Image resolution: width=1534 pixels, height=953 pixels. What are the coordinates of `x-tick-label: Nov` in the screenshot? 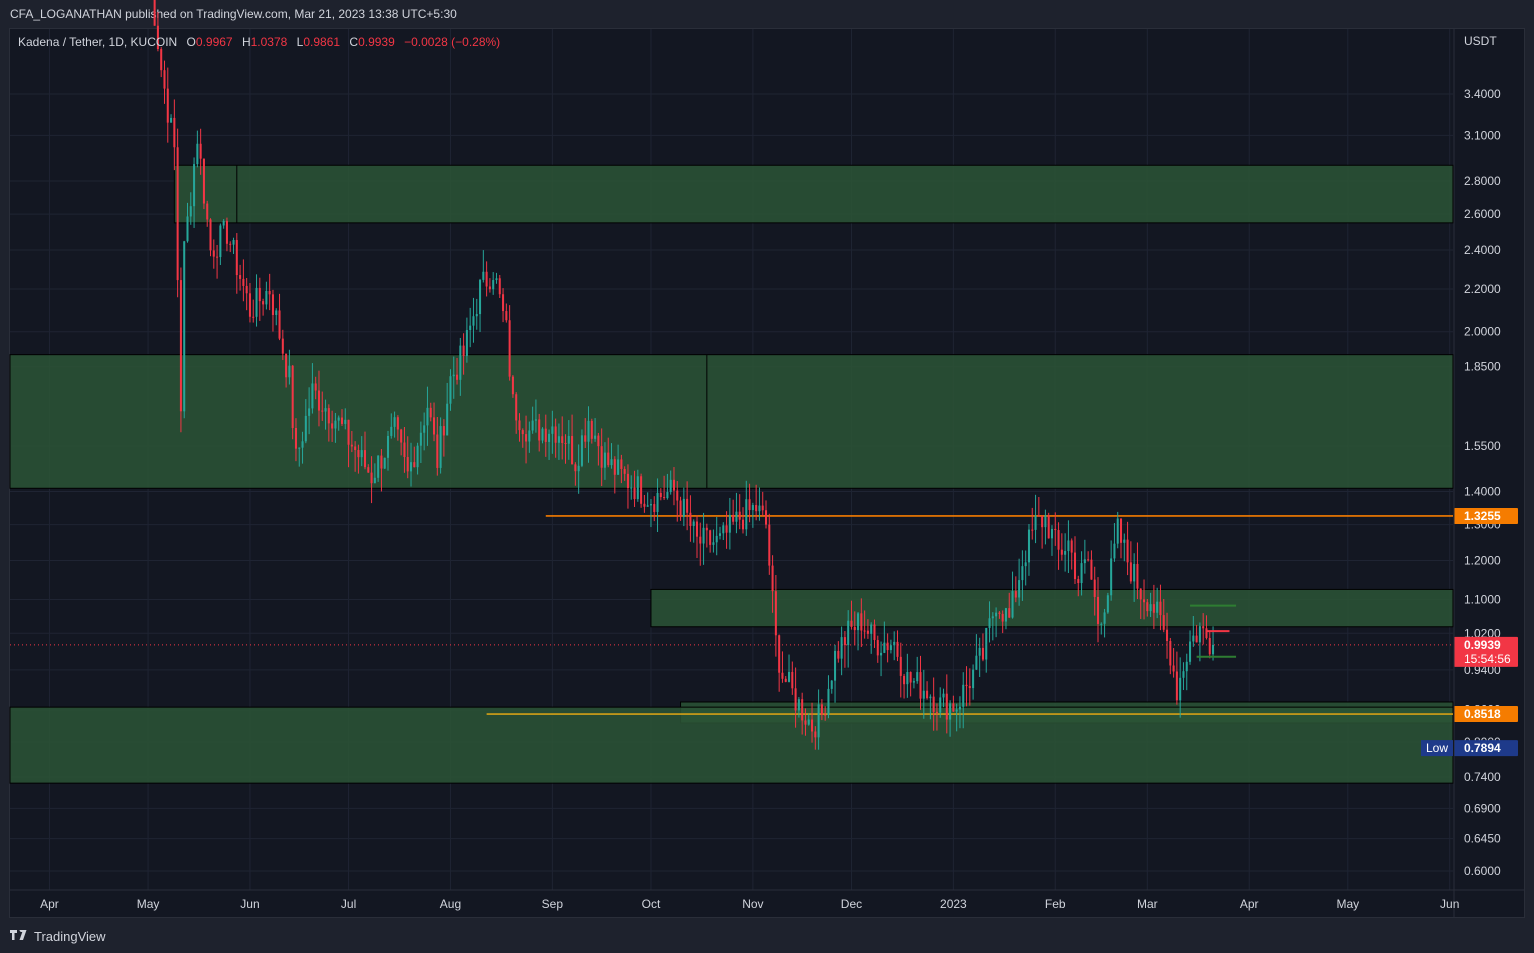 It's located at (752, 904).